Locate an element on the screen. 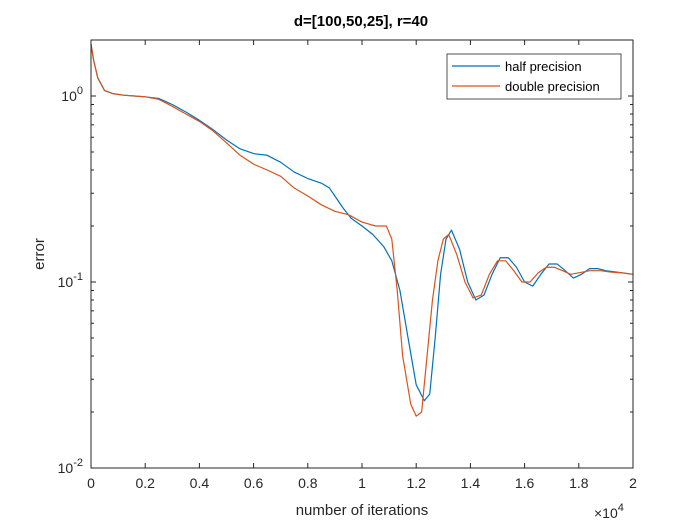 The image size is (700, 525). x-axis-label: number of iterations is located at coordinates (362, 510).